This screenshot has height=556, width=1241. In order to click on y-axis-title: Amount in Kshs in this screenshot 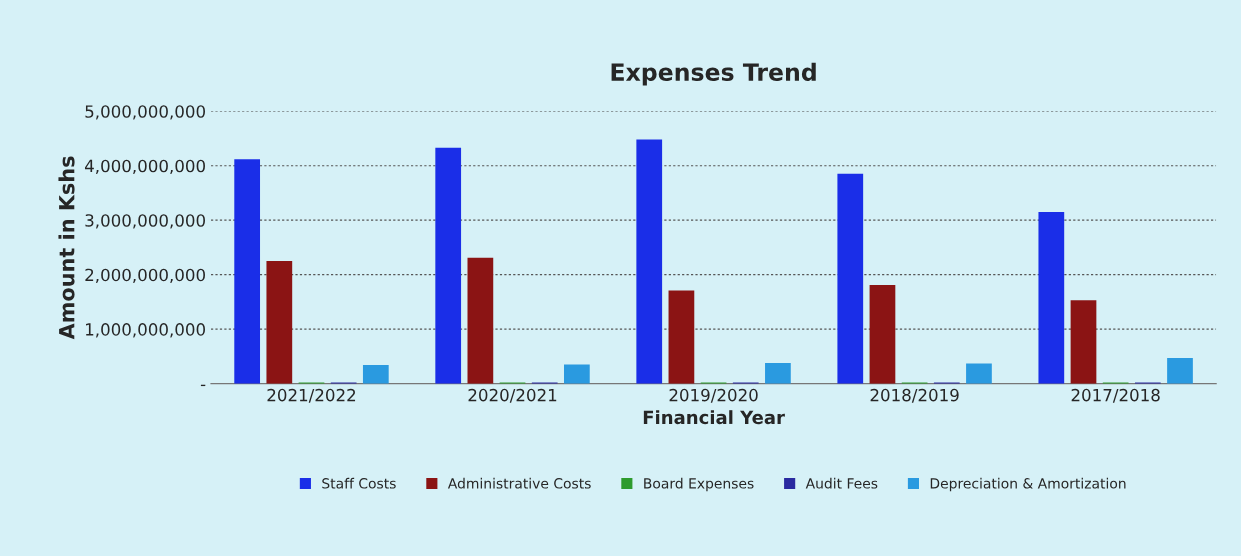, I will do `click(66, 248)`.